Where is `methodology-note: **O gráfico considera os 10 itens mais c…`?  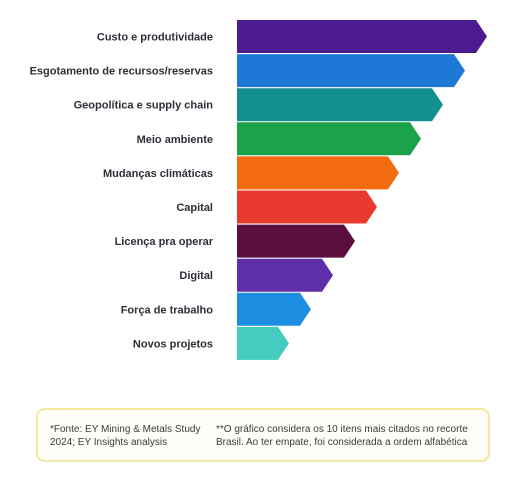
methodology-note: **O gráfico considera os 10 itens mais c… is located at coordinates (342, 436).